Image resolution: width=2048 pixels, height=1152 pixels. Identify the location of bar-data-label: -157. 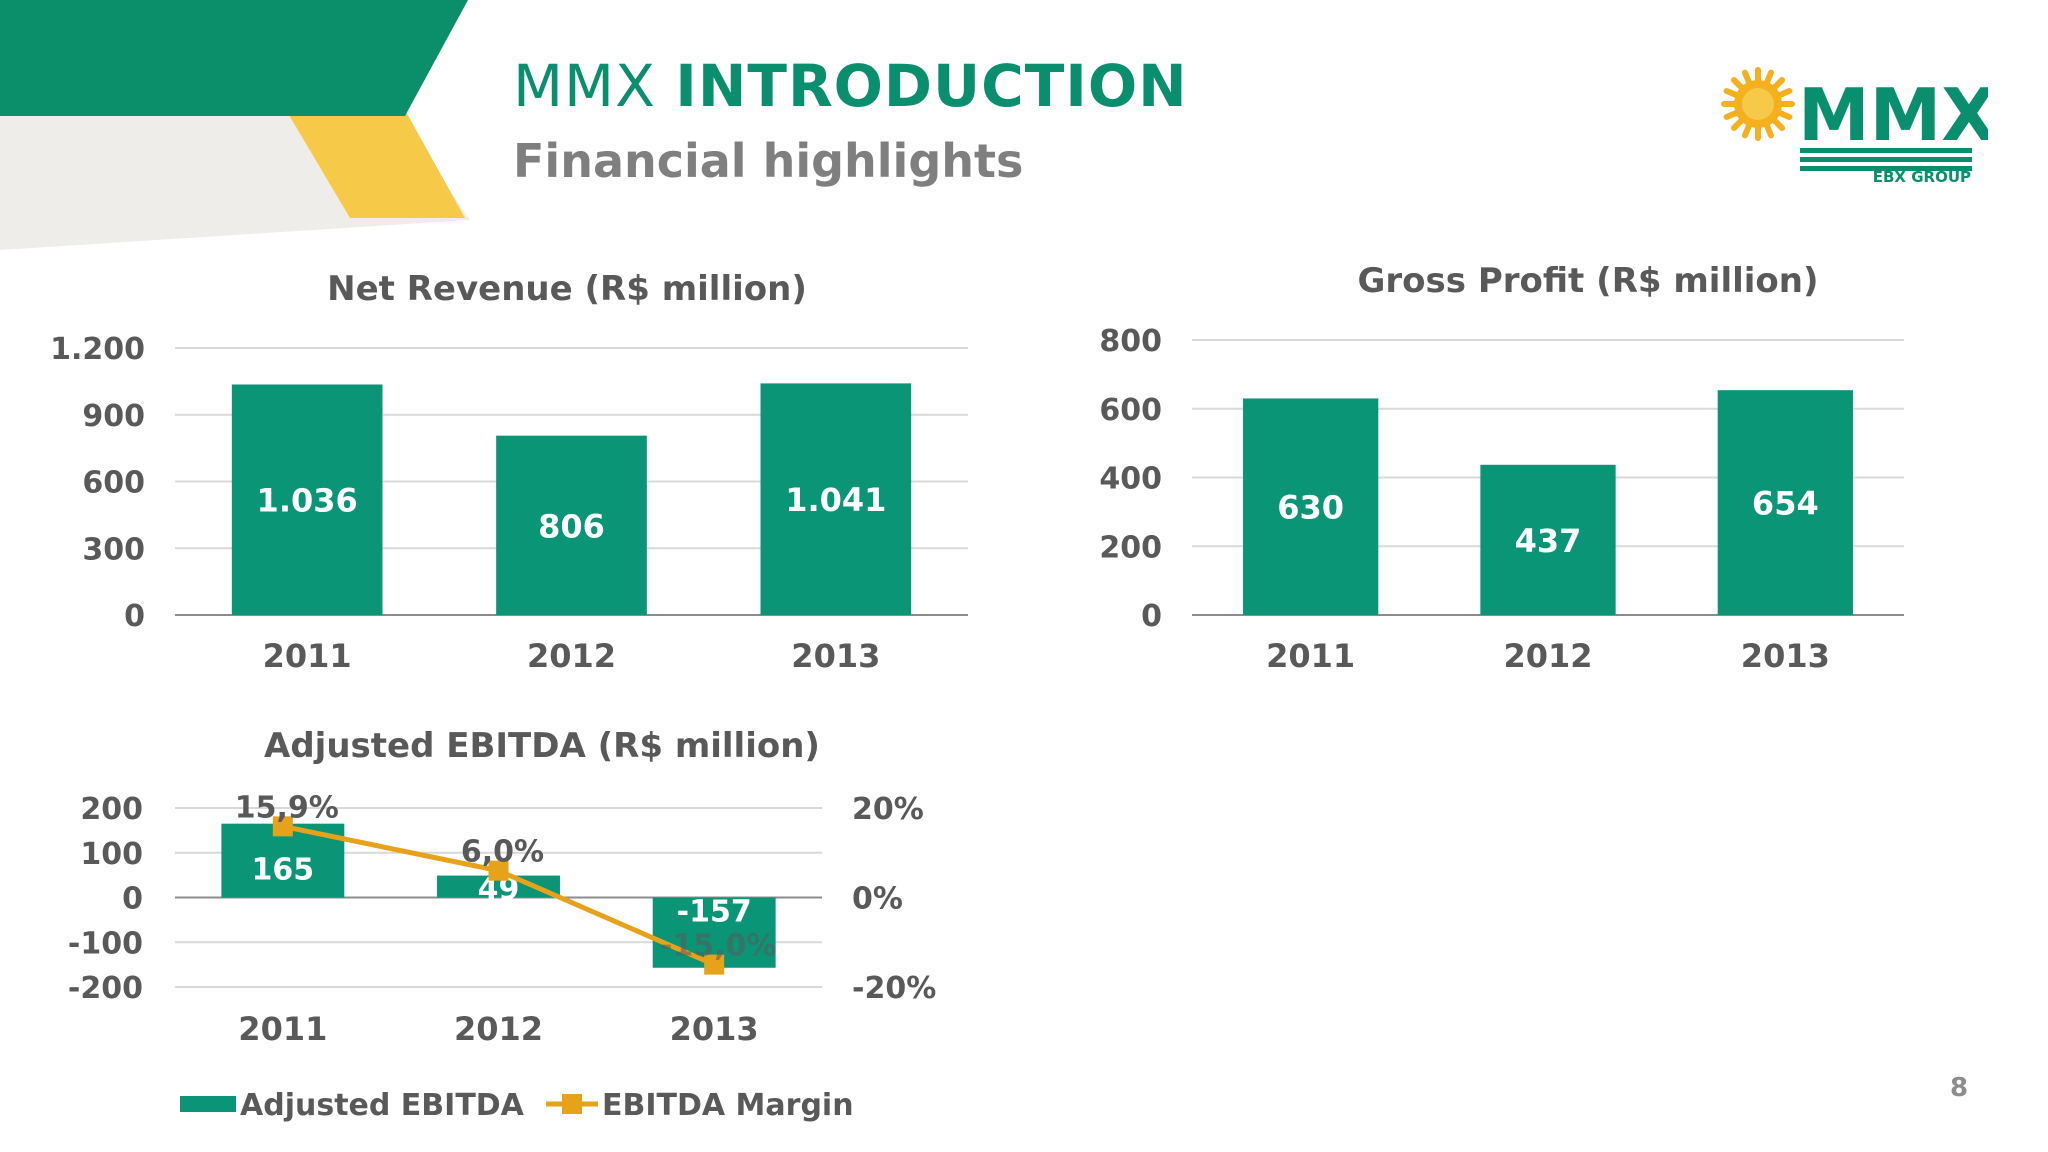
(714, 912).